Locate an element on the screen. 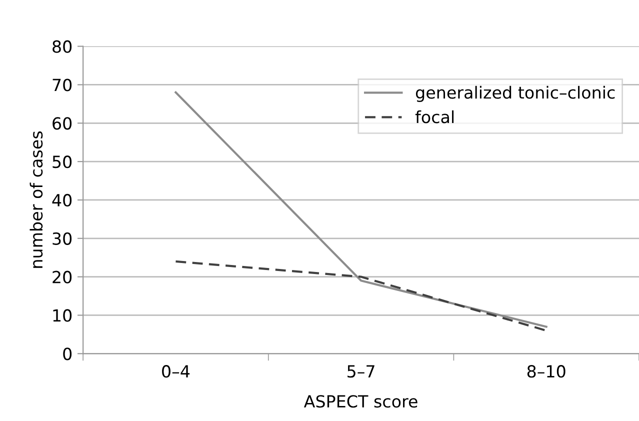  y-tick-label: 30 is located at coordinates (62, 238).